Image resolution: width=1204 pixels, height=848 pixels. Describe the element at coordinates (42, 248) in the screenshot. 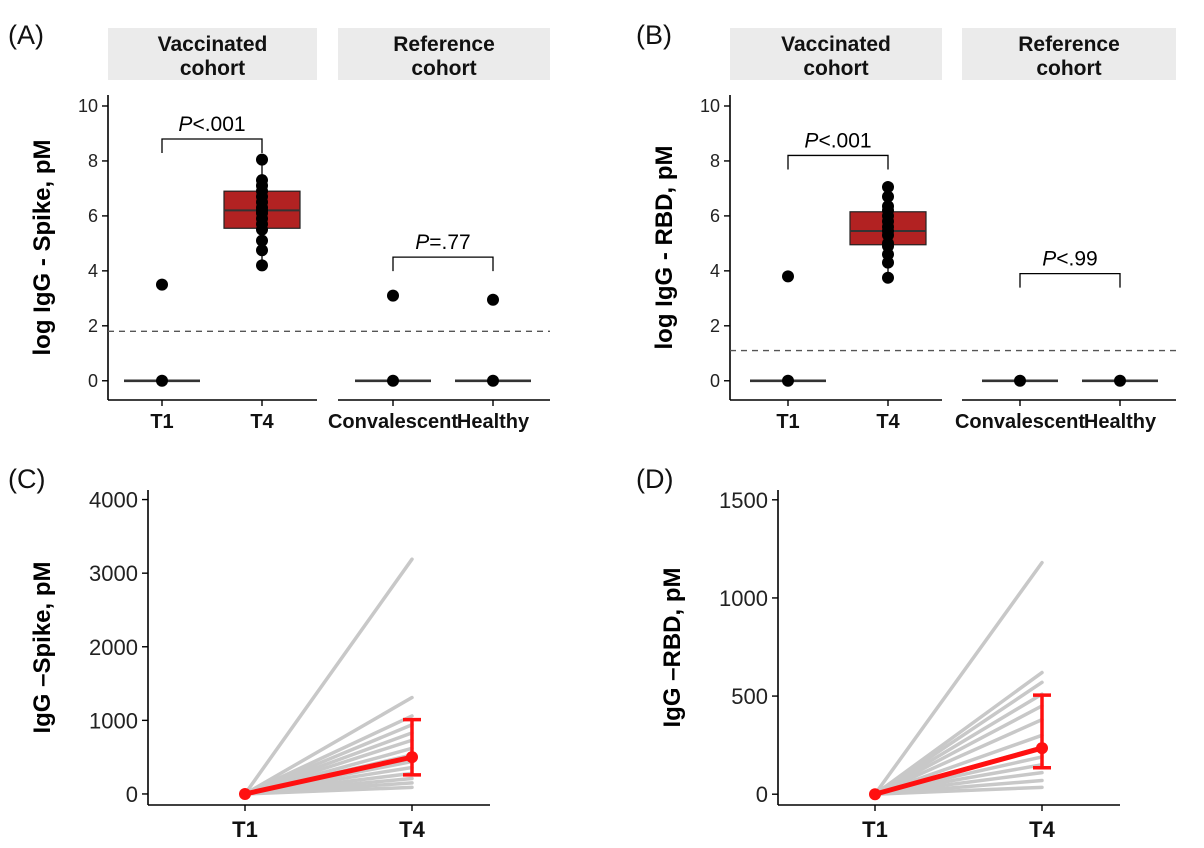

I see `y-axis-label: log IgG - Spike, pM` at that location.